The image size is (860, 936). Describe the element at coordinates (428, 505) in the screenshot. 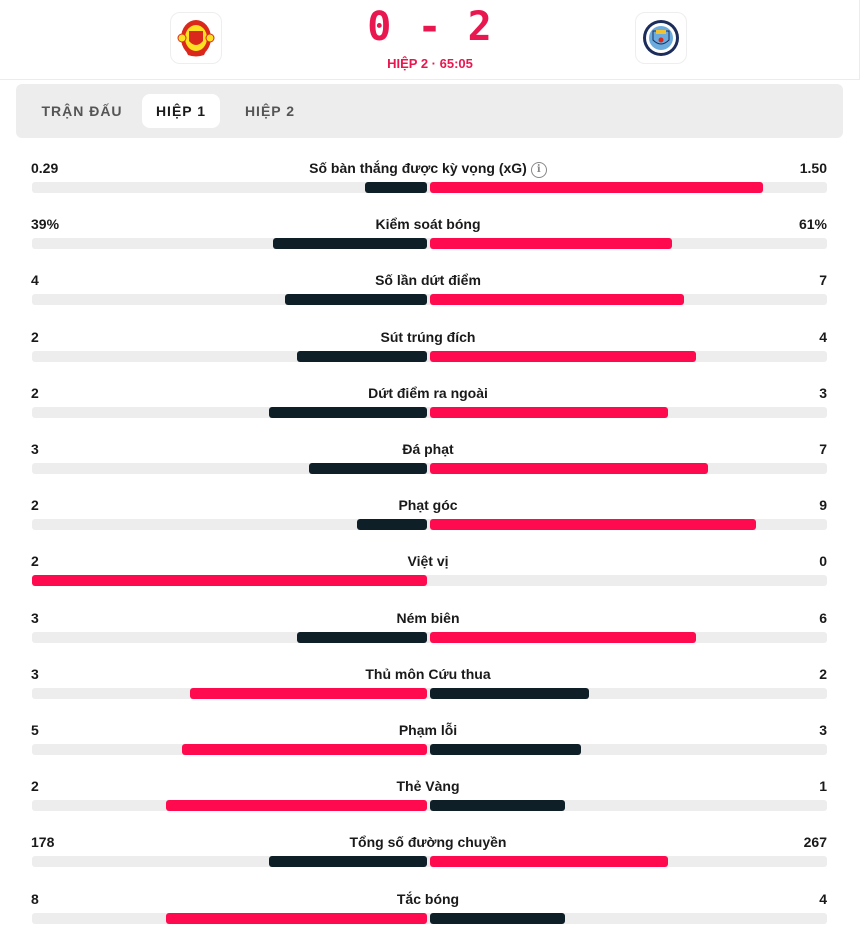

I see `stat-label: Phạt góc` at that location.